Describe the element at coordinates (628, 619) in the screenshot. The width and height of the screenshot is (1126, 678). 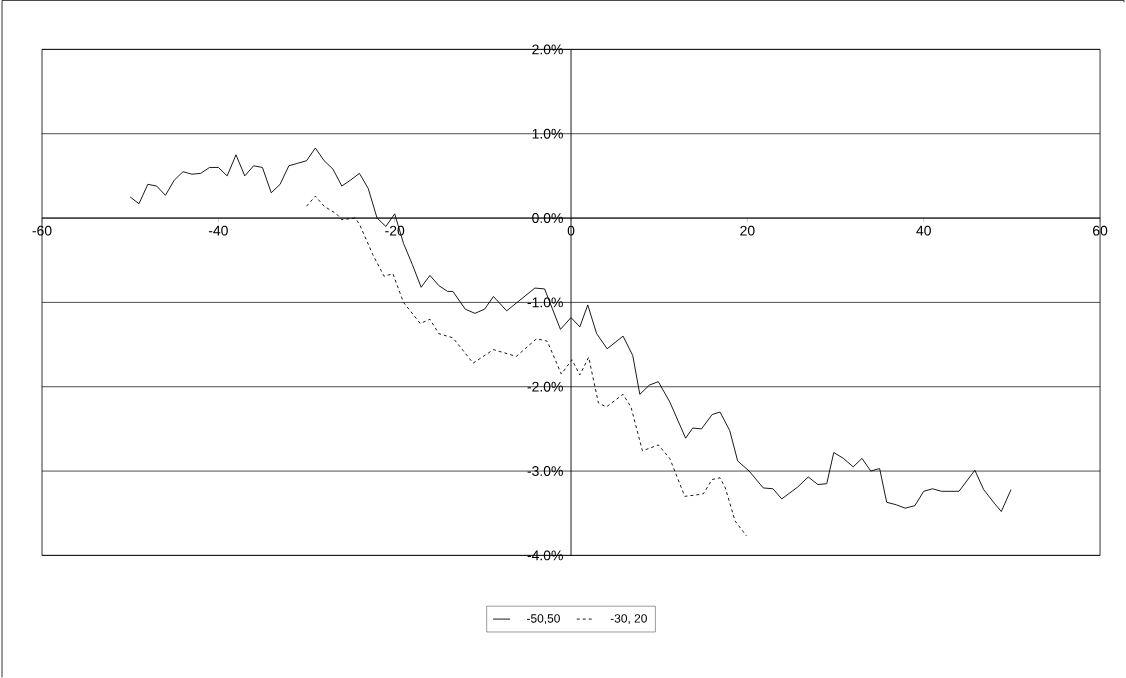
I see `legend-label: -30, 20` at that location.